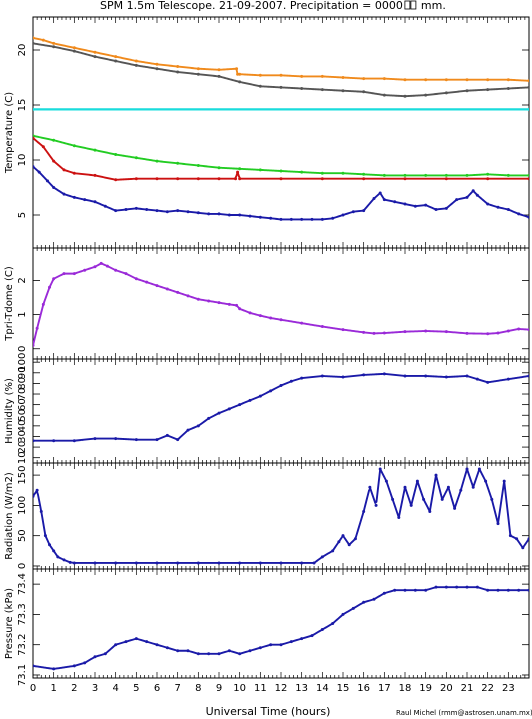 The width and height of the screenshot is (532, 719). Describe the element at coordinates (9, 304) in the screenshot. I see `y-axis-label: Tpri-Tdome (C)` at that location.